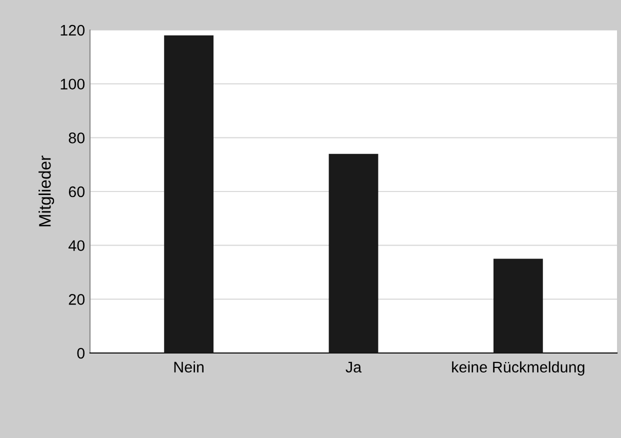  What do you see at coordinates (76, 246) in the screenshot?
I see `y-tick-label: 40` at bounding box center [76, 246].